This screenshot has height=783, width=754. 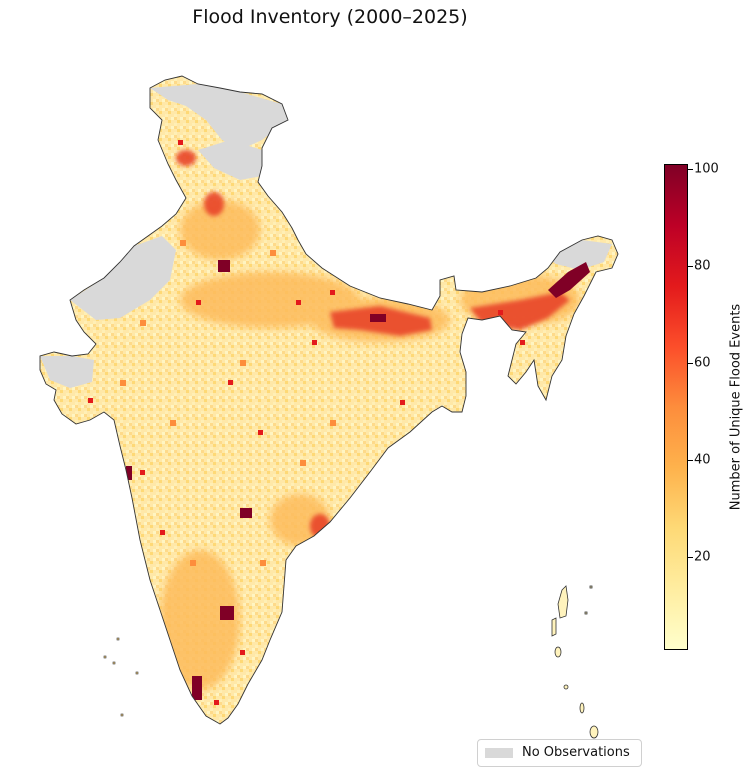 What do you see at coordinates (702, 363) in the screenshot?
I see `colorbar-tick-label: 60` at bounding box center [702, 363].